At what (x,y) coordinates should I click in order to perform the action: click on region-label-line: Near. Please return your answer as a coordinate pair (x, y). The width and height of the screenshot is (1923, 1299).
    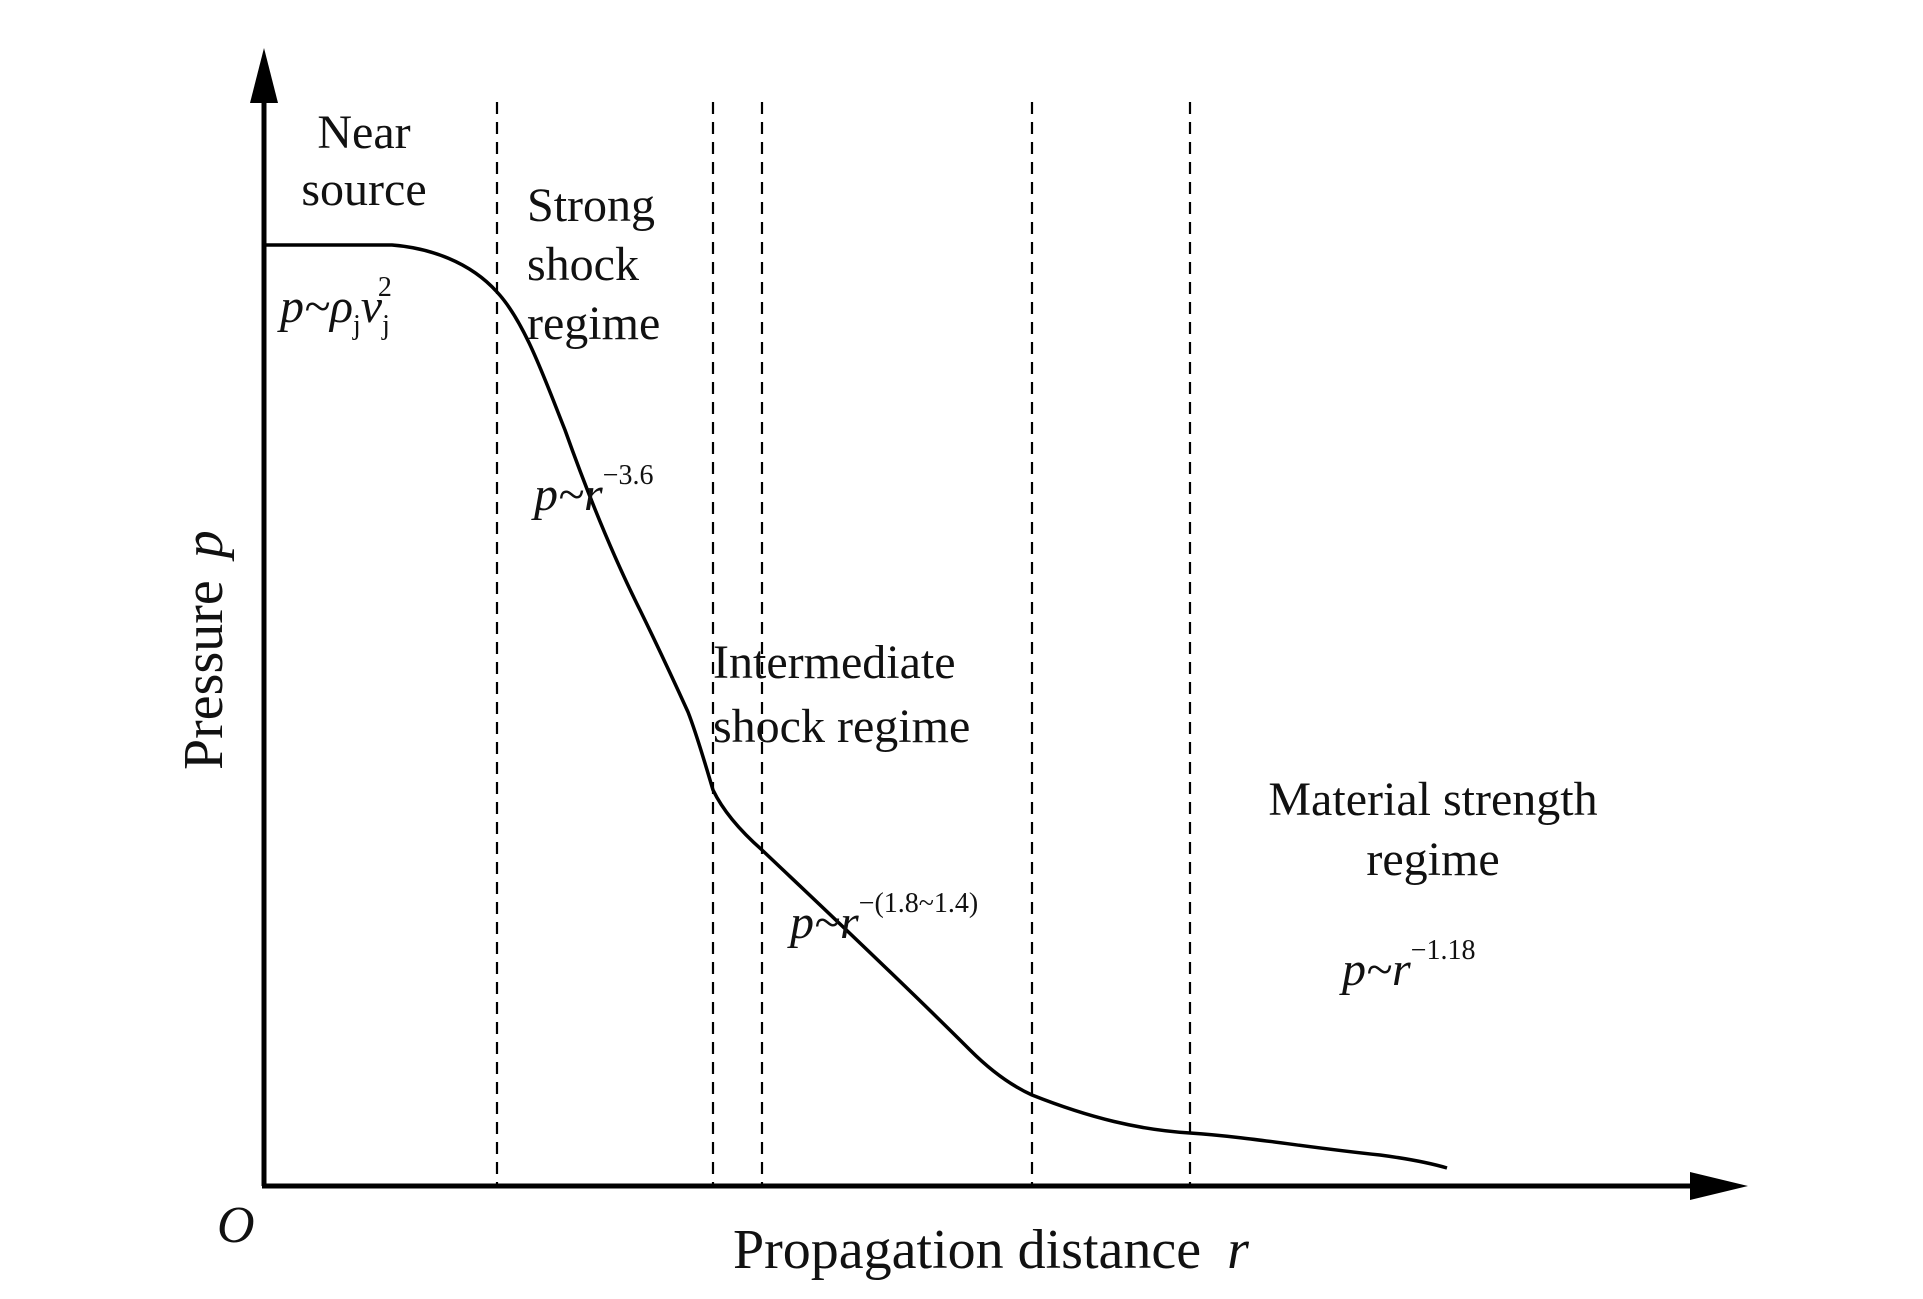
    Looking at the image, I should click on (363, 132).